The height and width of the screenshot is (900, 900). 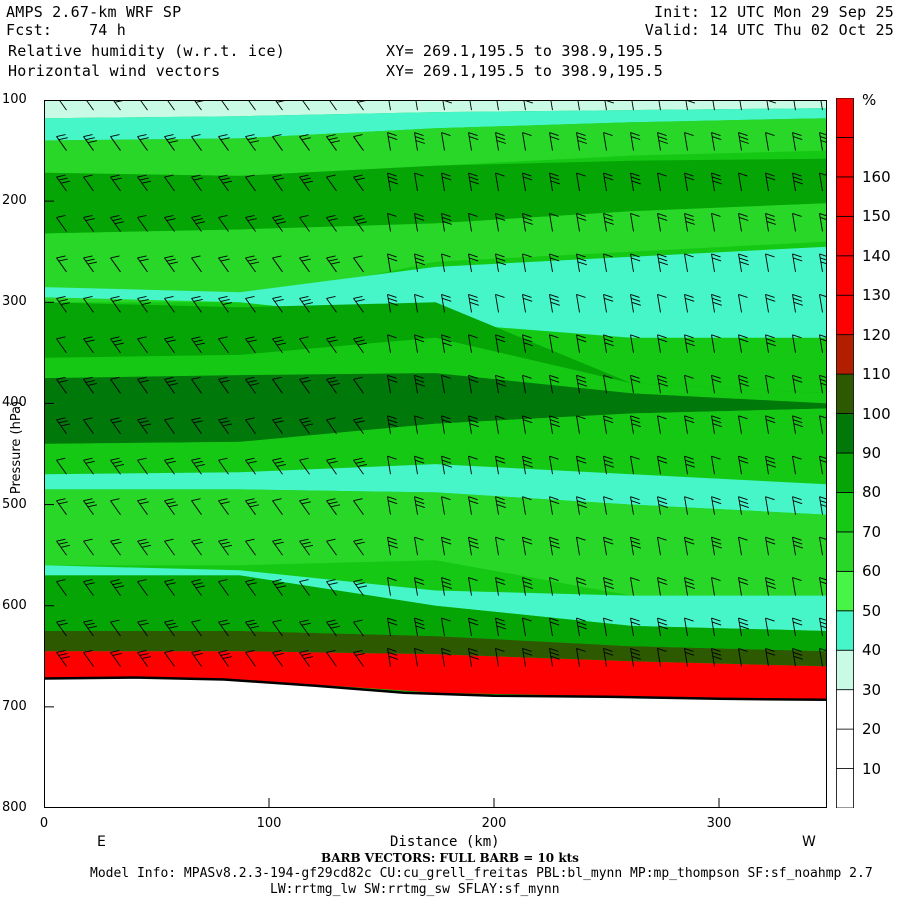 What do you see at coordinates (845, 157) in the screenshot?
I see `legend-swatch` at bounding box center [845, 157].